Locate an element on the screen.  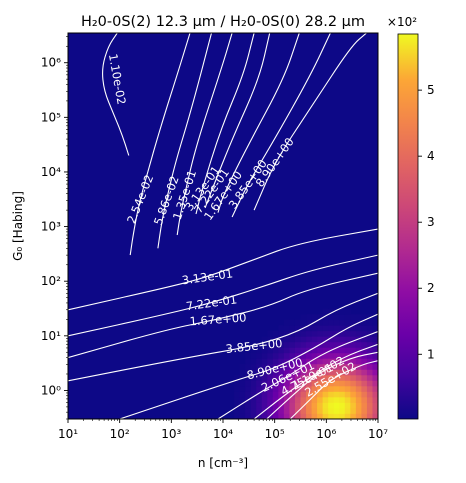
x-axis-label: n [cm⁻³] is located at coordinates (223, 463).